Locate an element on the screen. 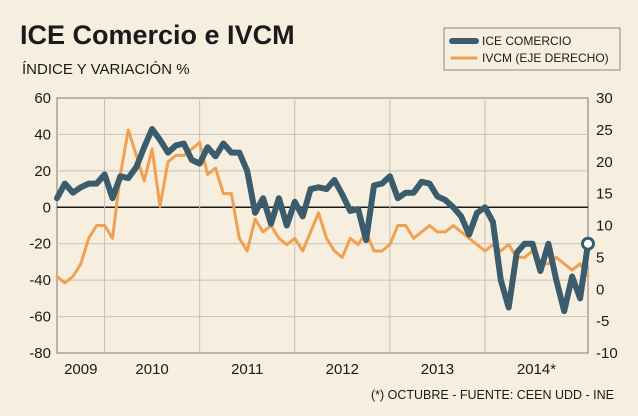  legend-label-ice: ICE COMERCIO is located at coordinates (526, 41).